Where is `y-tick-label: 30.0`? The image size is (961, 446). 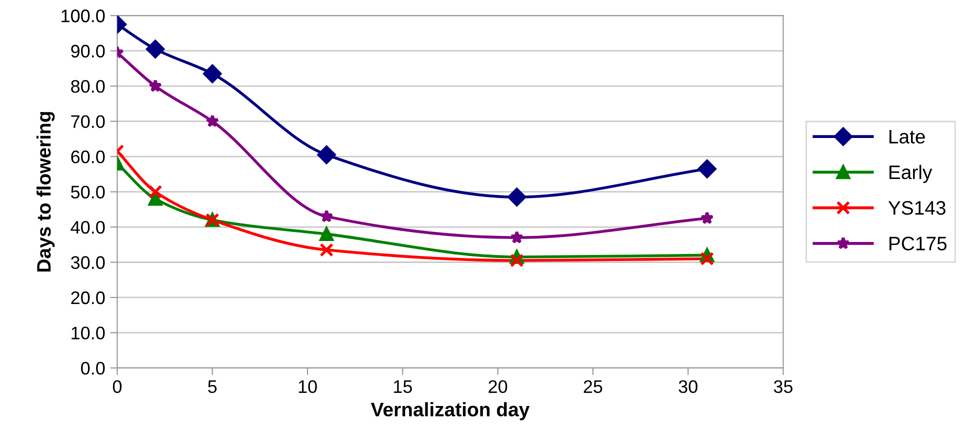
y-tick-label: 30.0 is located at coordinates (87, 262).